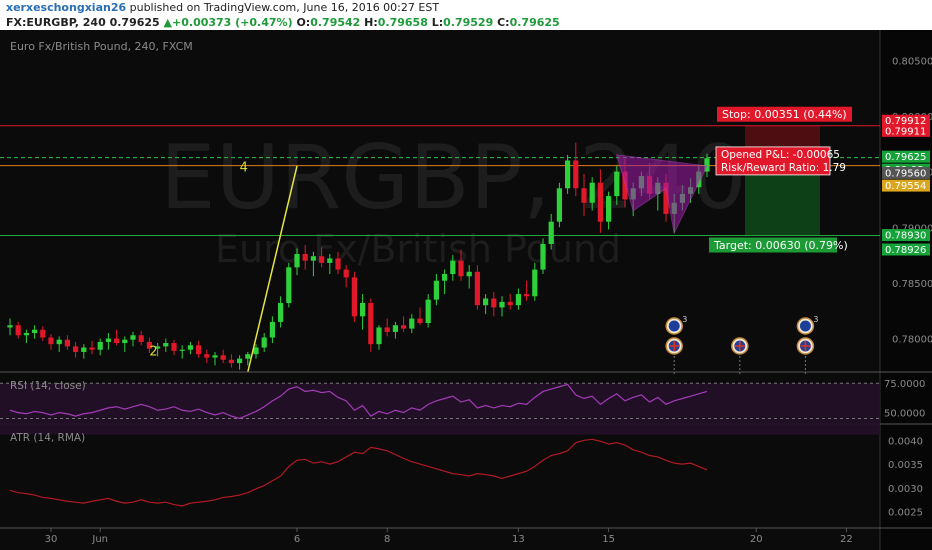 The image size is (932, 550). I want to click on chart-title: Euro Fx/British Pound, 240, FXCM, so click(101, 46).